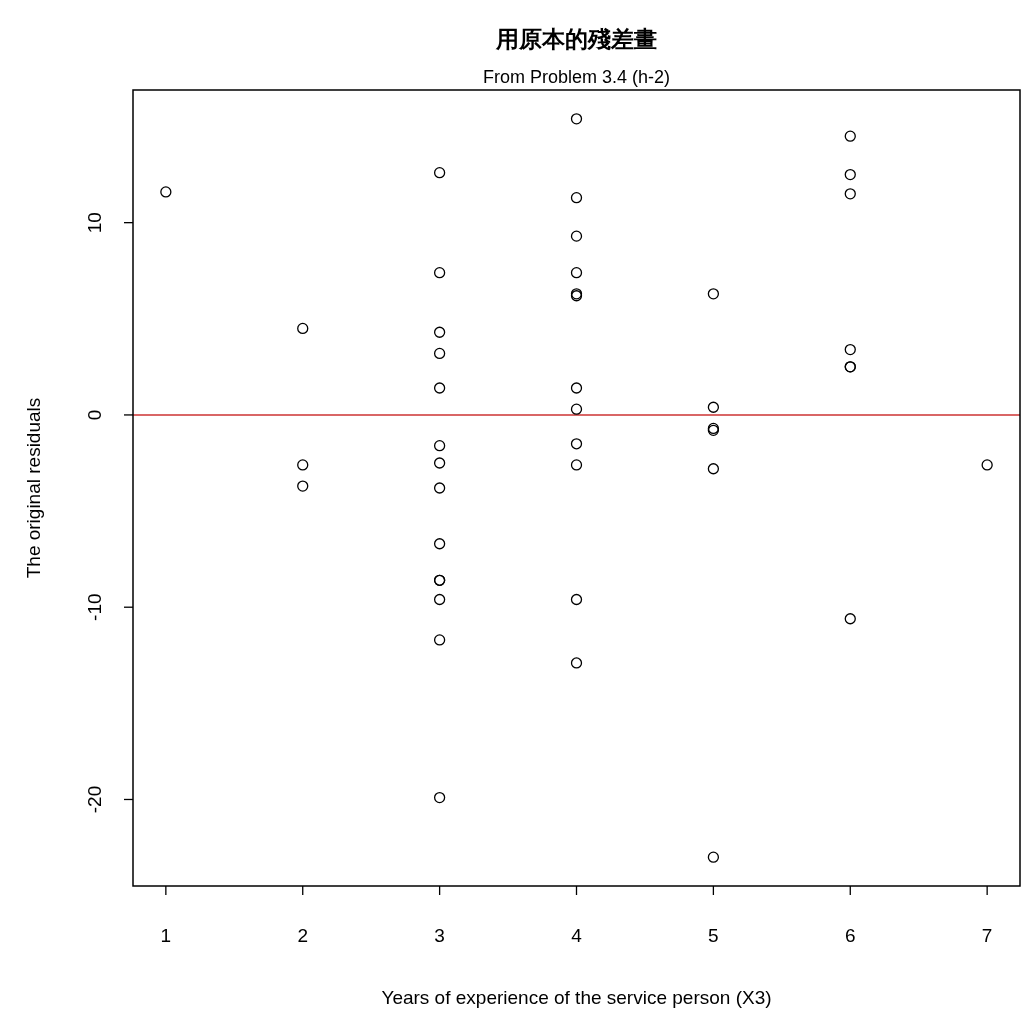 This screenshot has width=1024, height=1020. What do you see at coordinates (576, 997) in the screenshot?
I see `x-axis-title: Years of experience of the service person (X3)` at bounding box center [576, 997].